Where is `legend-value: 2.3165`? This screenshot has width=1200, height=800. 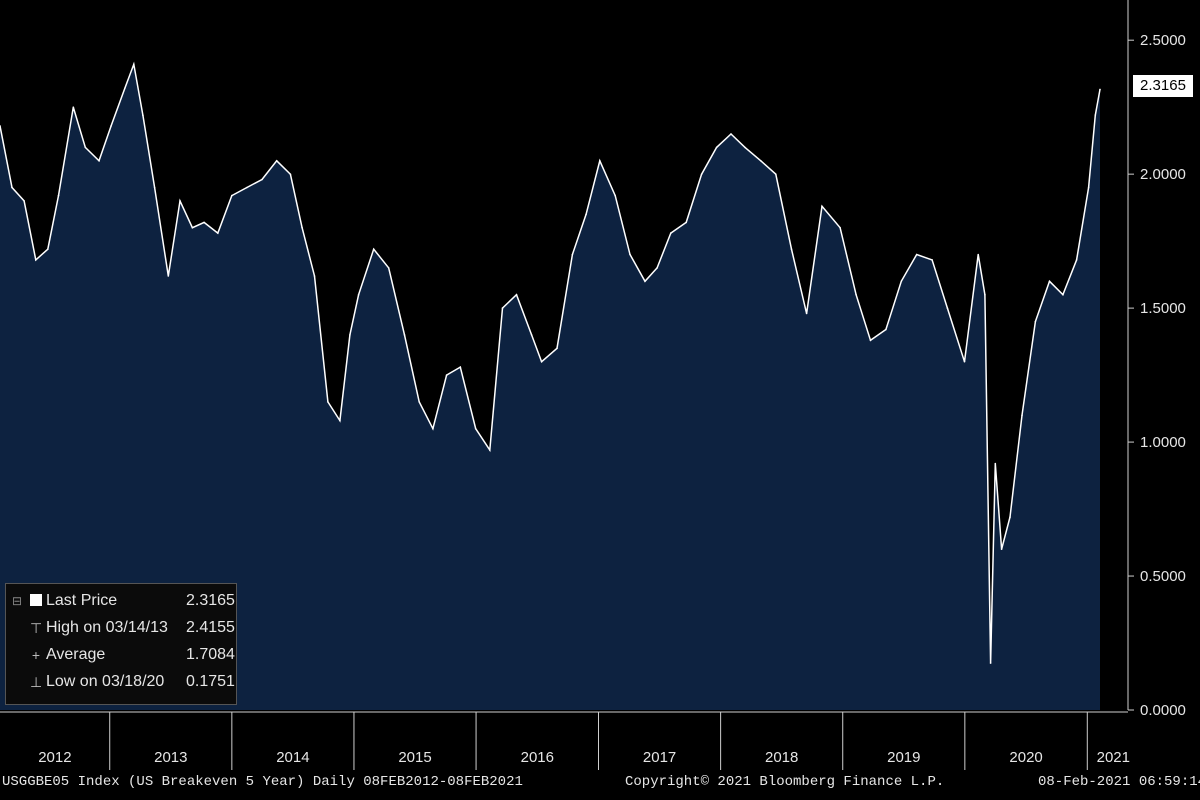 legend-value: 2.3165 is located at coordinates (210, 600).